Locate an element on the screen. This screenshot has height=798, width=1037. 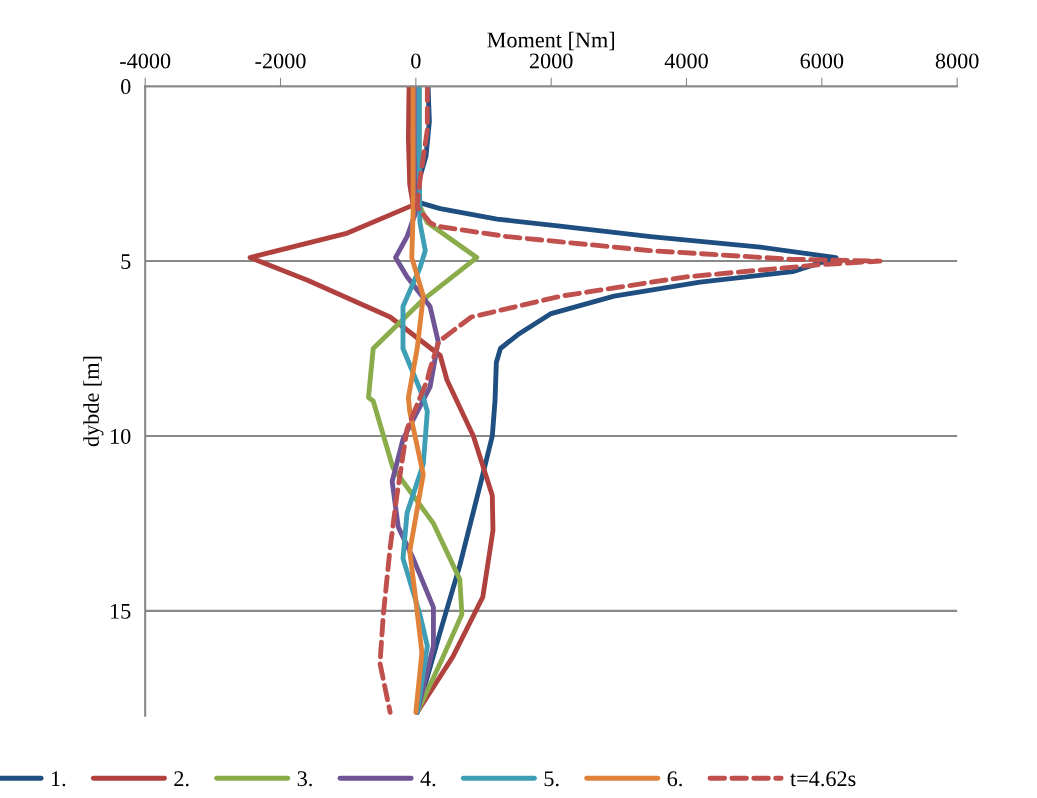
y-tick-label: 0 is located at coordinates (126, 87).